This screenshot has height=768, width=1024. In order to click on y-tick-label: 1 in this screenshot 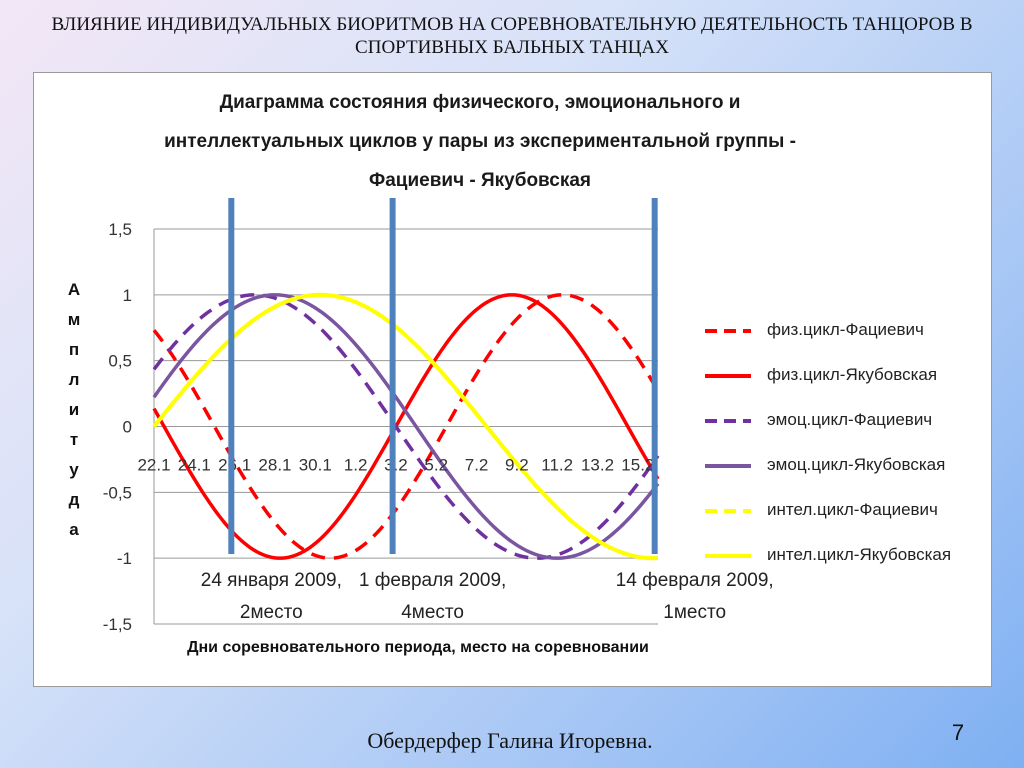, I will do `click(127, 295)`.